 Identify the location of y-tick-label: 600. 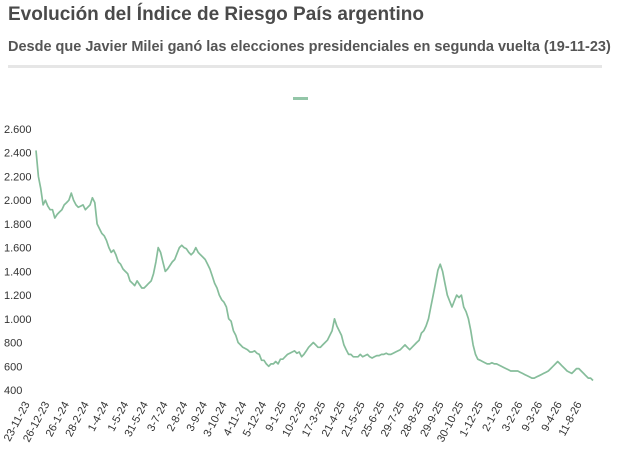
(13, 367).